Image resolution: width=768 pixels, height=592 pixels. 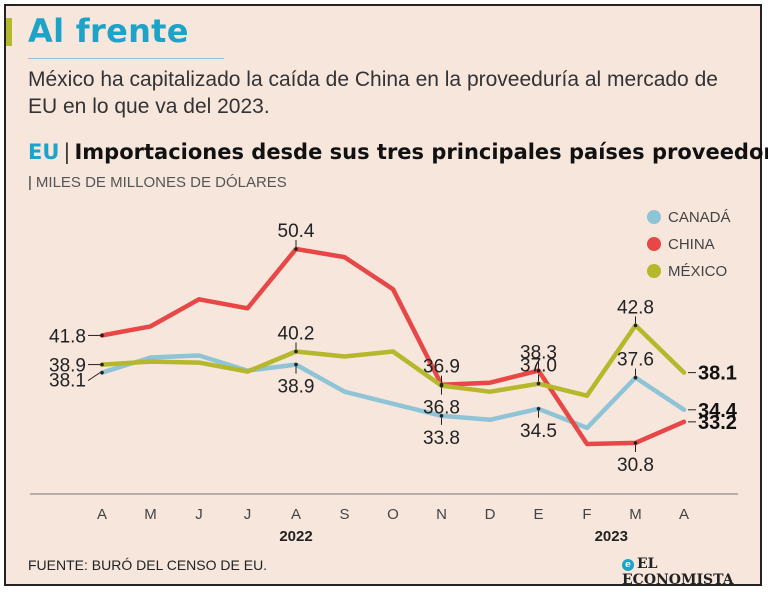 I want to click on data-label: 36.9, so click(x=441, y=367).